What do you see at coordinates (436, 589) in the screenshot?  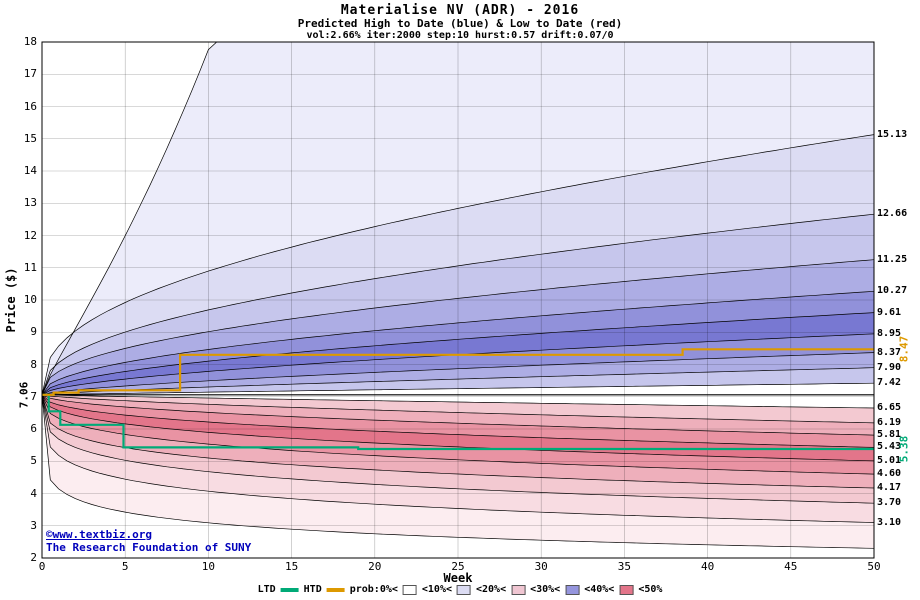 I see `legend-label: <10%<` at bounding box center [436, 589].